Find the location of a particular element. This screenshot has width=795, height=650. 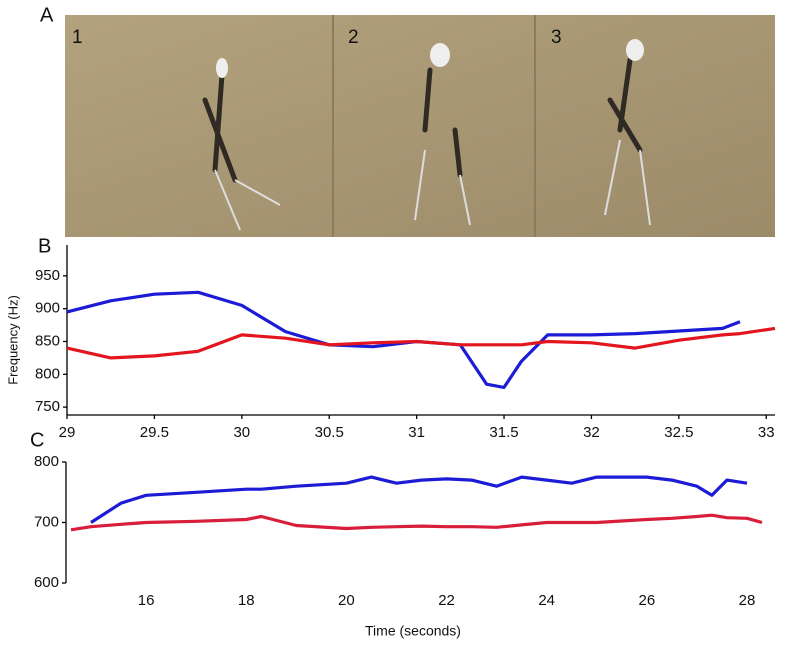

x-tick-label: 30.5 is located at coordinates (329, 432).